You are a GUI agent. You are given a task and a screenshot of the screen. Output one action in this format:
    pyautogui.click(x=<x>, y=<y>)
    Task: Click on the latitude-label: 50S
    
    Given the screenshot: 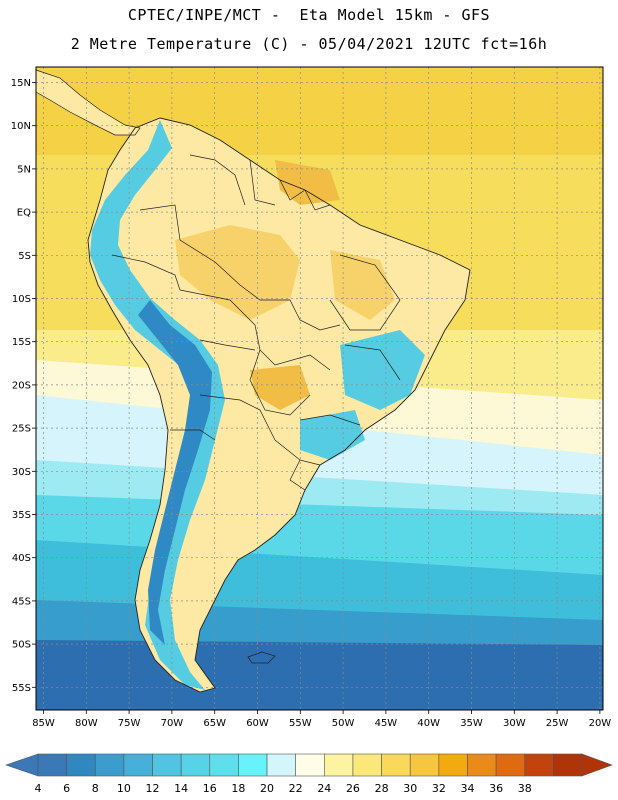 What is the action you would take?
    pyautogui.click(x=21, y=645)
    